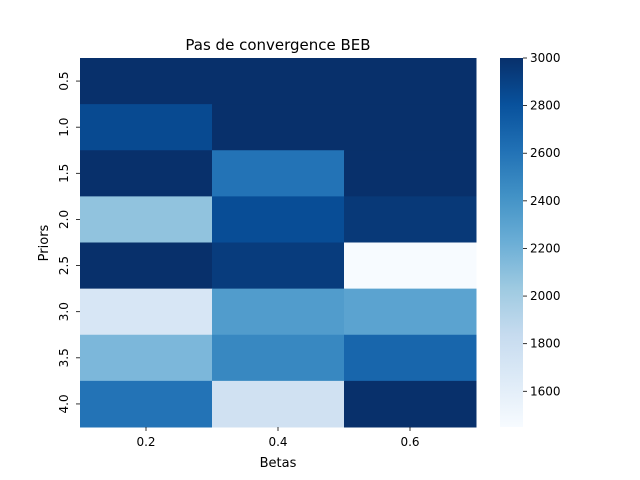 This screenshot has height=480, width=640. I want to click on colorbar-tick-label: 1600, so click(545, 391).